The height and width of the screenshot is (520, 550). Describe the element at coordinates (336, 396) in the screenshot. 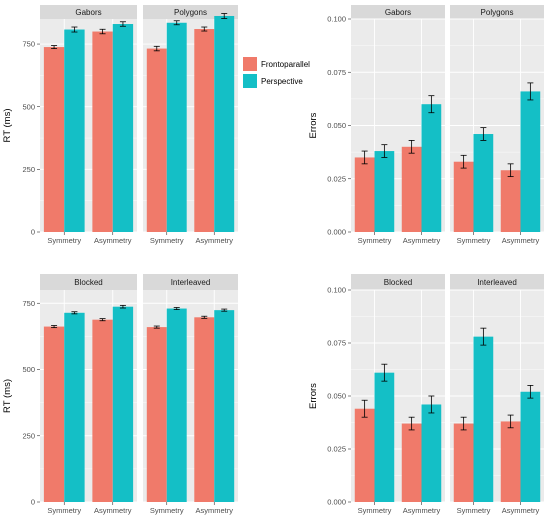

I see `y-tick-label: 0.050` at that location.